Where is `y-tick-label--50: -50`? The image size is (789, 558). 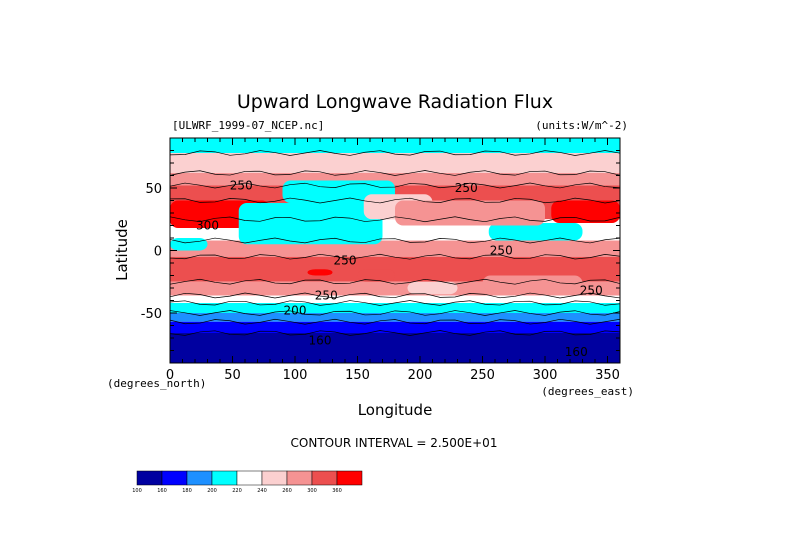 y-tick-label--50: -50 is located at coordinates (151, 314).